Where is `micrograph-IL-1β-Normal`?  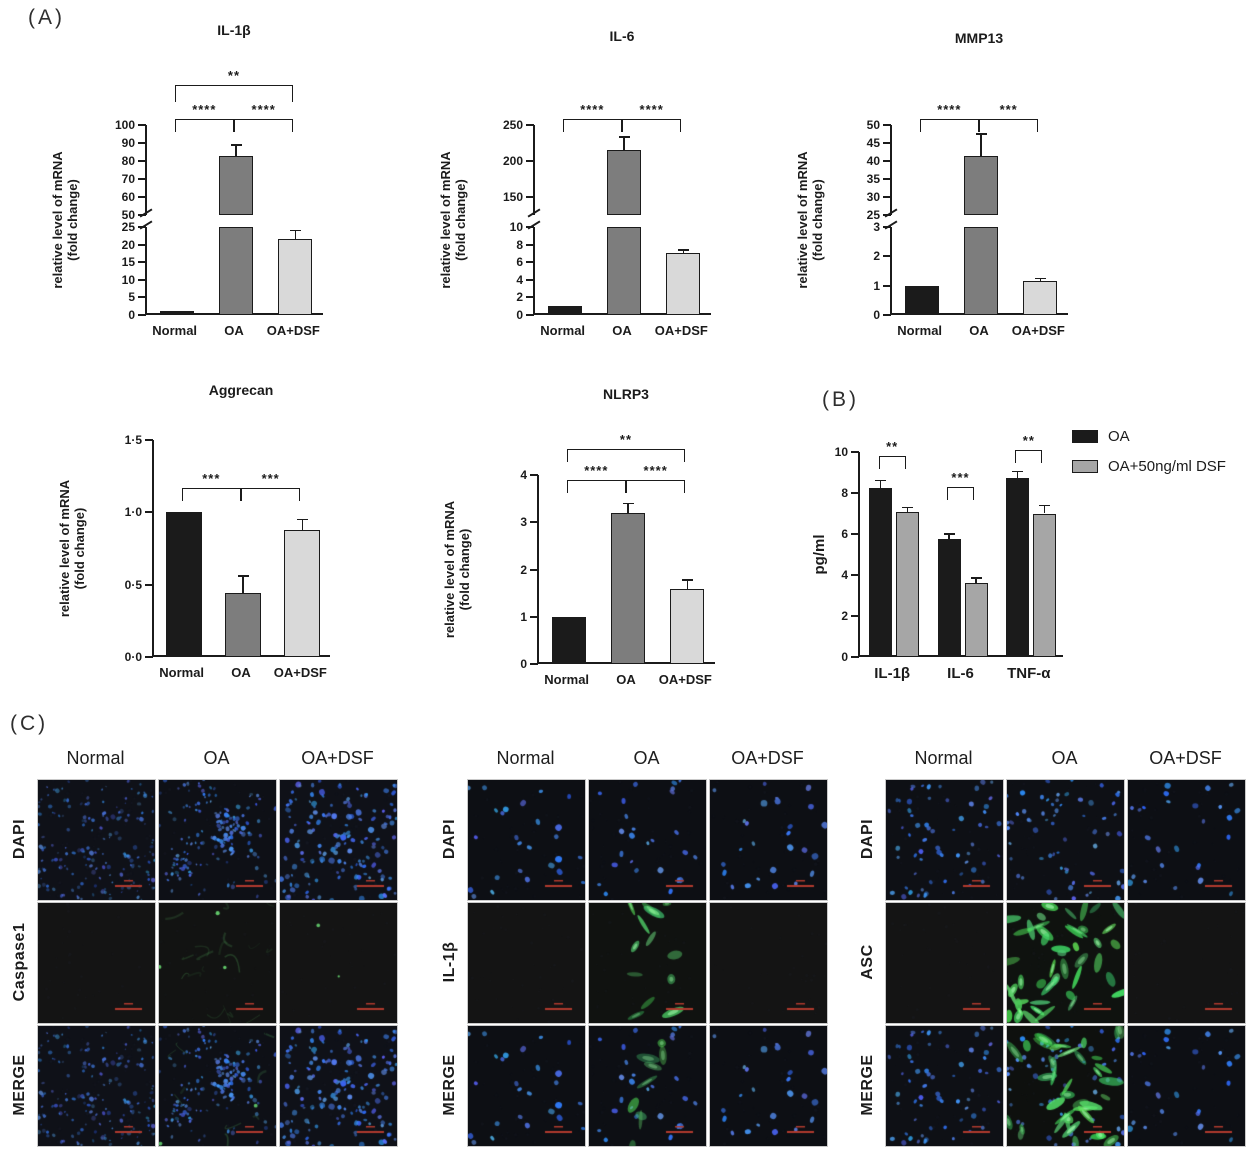 micrograph-IL-1β-Normal is located at coordinates (526, 963).